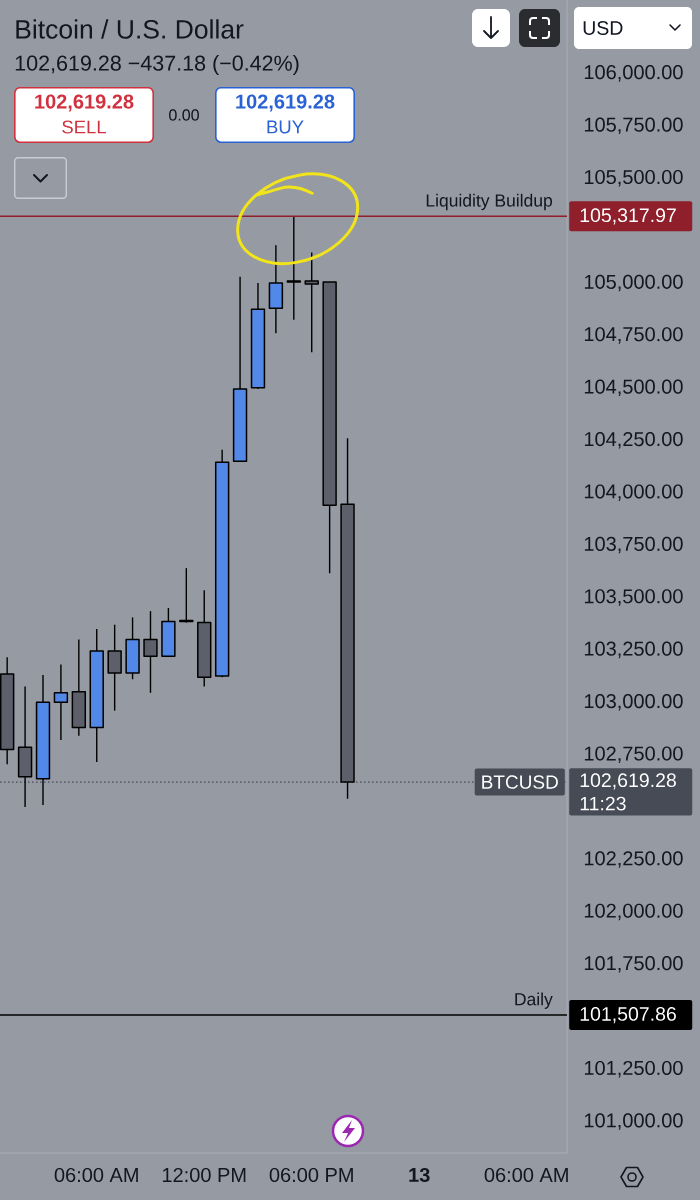 The width and height of the screenshot is (700, 1200). What do you see at coordinates (633, 73) in the screenshot?
I see `y-tick-label: 106,000.00` at bounding box center [633, 73].